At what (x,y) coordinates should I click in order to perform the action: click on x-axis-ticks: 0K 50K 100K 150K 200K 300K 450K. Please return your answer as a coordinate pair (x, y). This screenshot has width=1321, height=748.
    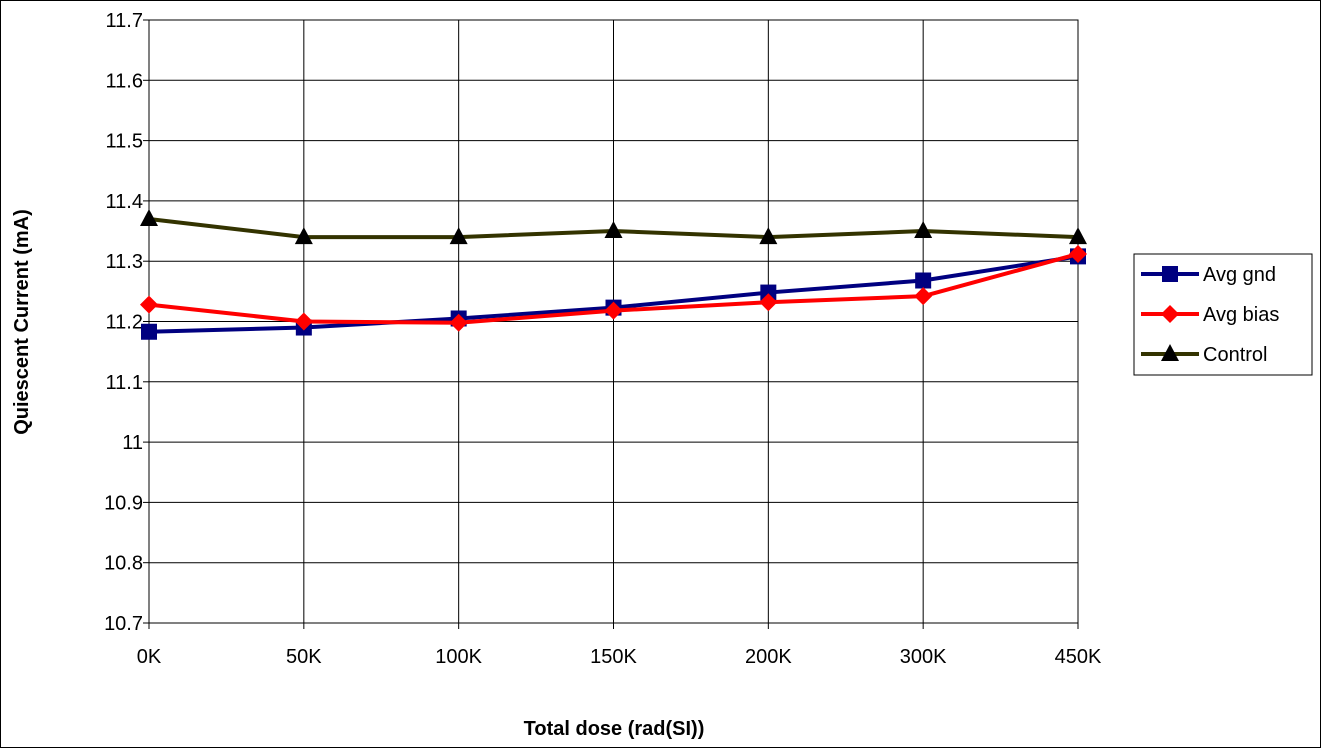
    Looking at the image, I should click on (619, 645).